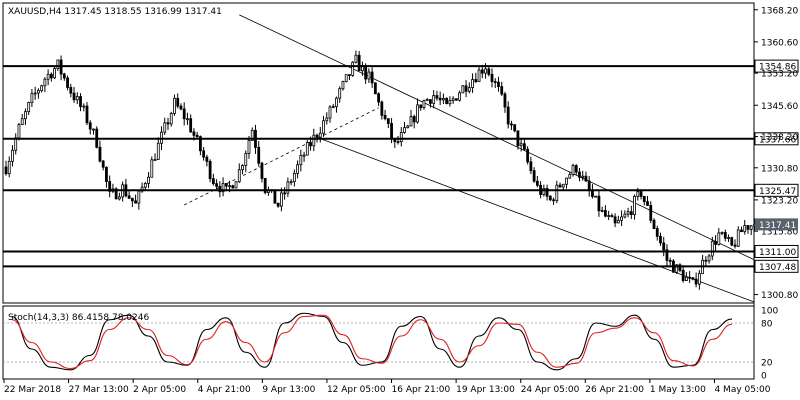 Image resolution: width=800 pixels, height=400 pixels. Describe the element at coordinates (485, 390) in the screenshot. I see `time-tick-label: 19 Apr 13:00` at that location.